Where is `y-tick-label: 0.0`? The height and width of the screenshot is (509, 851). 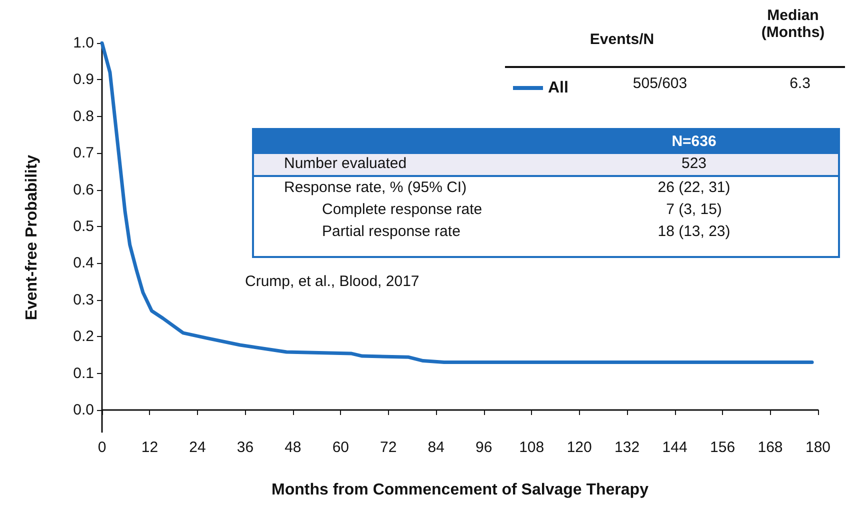
y-tick-label: 0.0 is located at coordinates (83, 409).